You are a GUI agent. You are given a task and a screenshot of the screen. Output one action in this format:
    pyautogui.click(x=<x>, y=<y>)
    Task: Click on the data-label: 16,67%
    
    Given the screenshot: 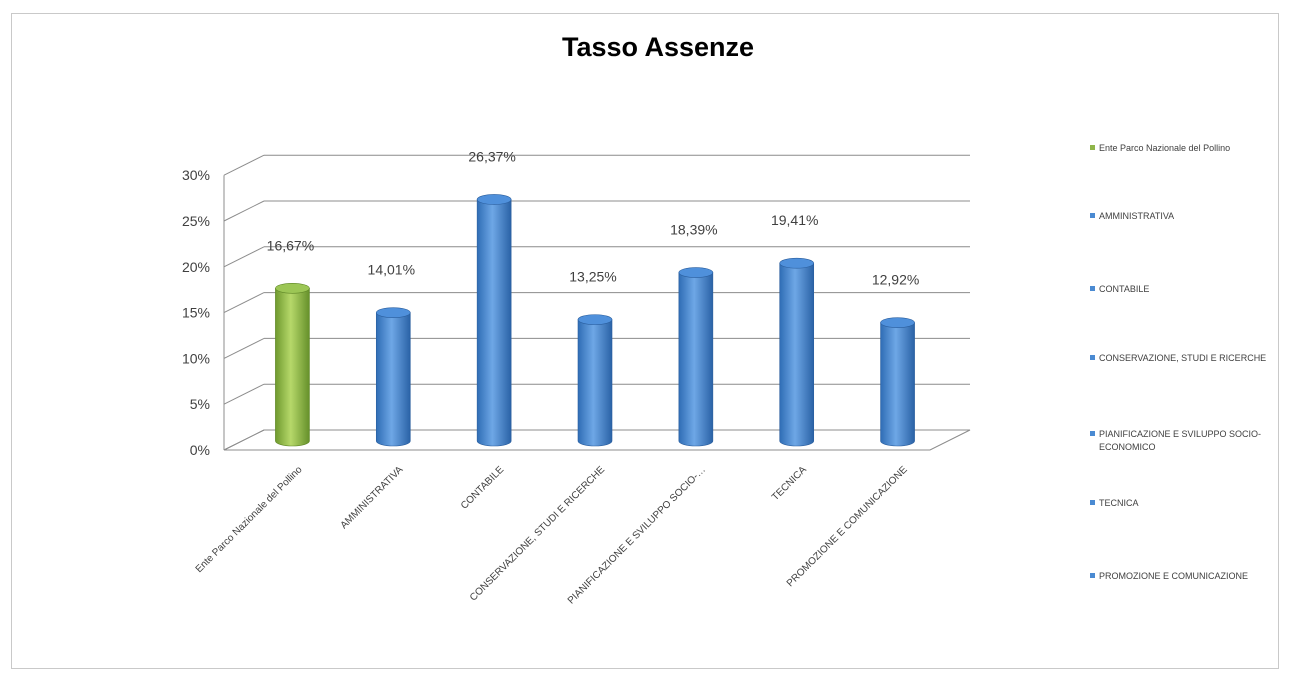 What is the action you would take?
    pyautogui.click(x=290, y=245)
    